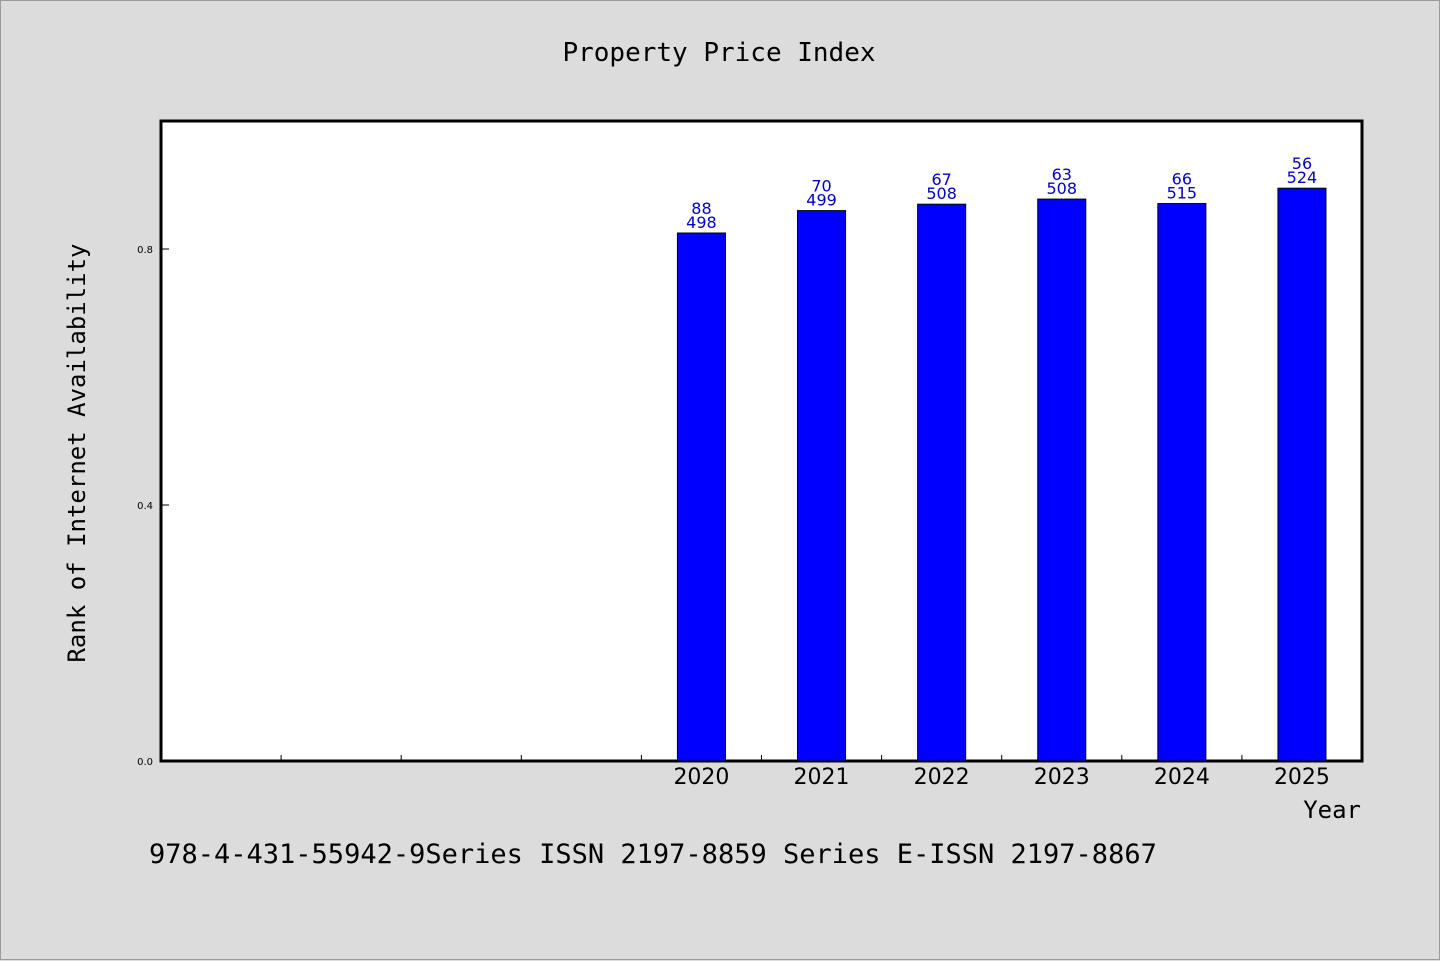 The width and height of the screenshot is (1440, 961). I want to click on x-tick-label-2023: 2023, so click(1062, 777).